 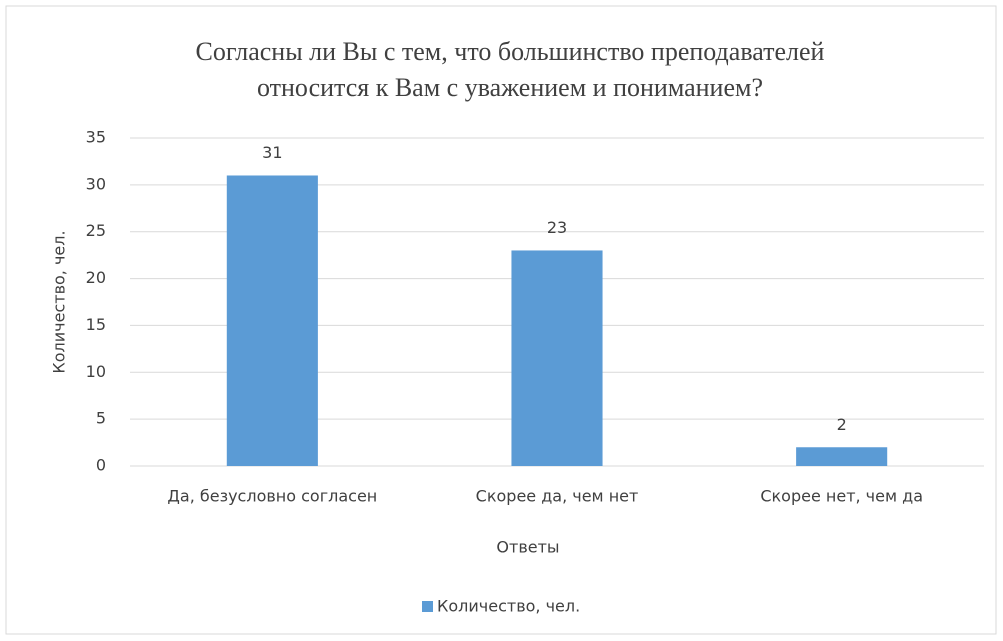 What do you see at coordinates (527, 547) in the screenshot?
I see `x-axis-label: Ответы` at bounding box center [527, 547].